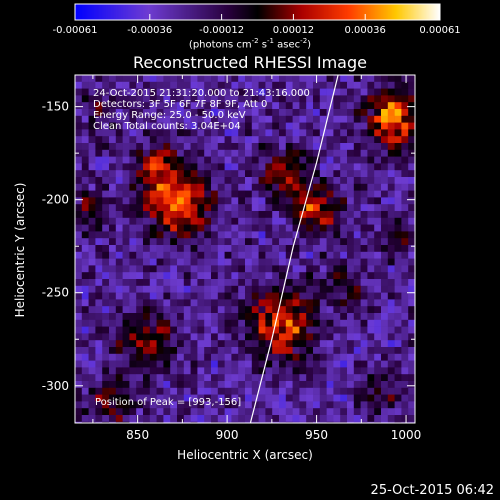  I want to click on y-tick-label: -250, so click(55, 293).